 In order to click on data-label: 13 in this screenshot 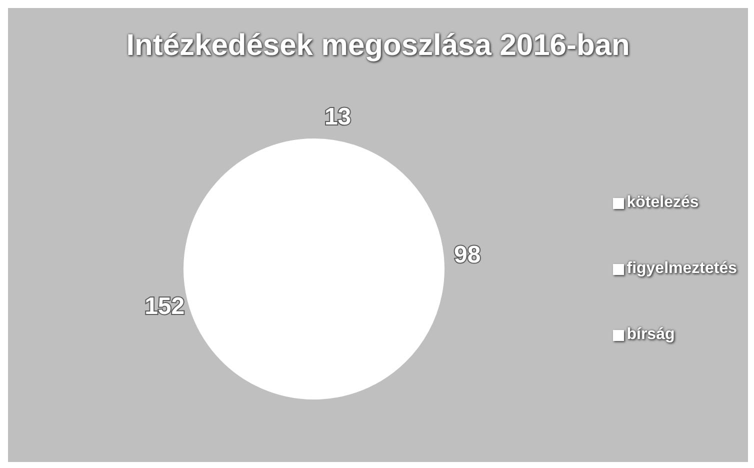, I will do `click(338, 116)`.